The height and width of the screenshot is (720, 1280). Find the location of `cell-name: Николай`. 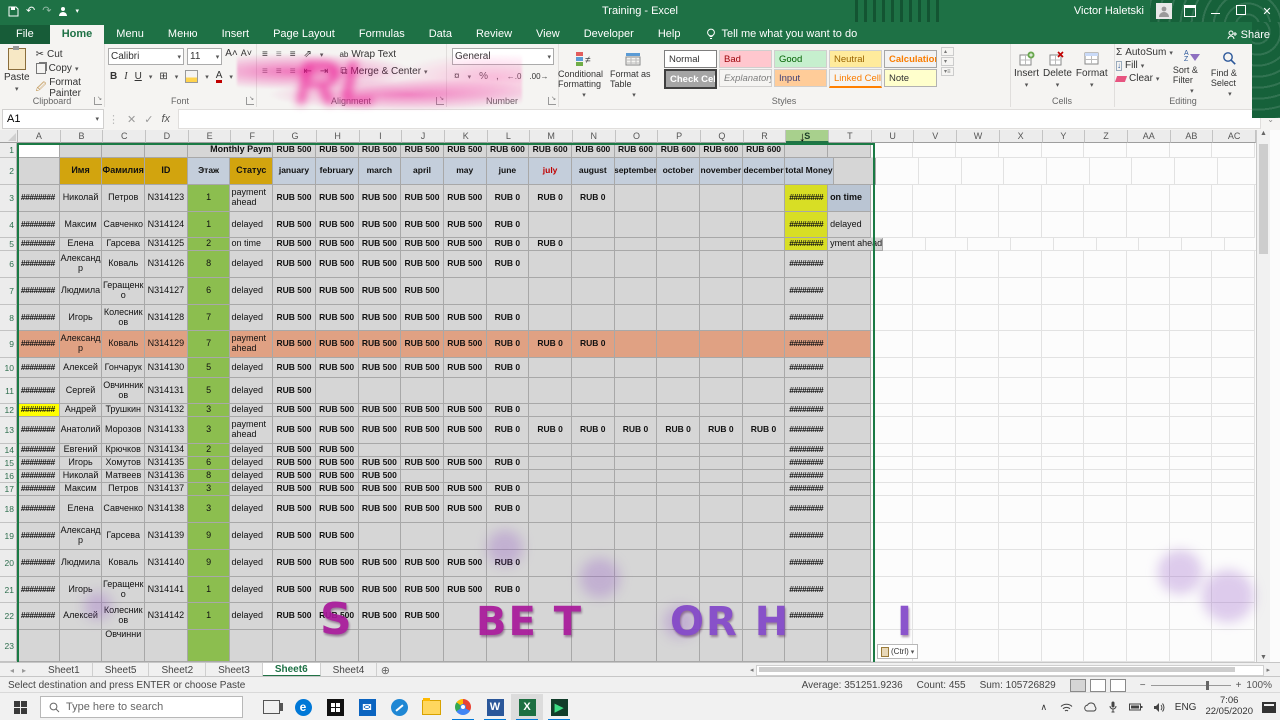

cell-name: Николай is located at coordinates (81, 198).